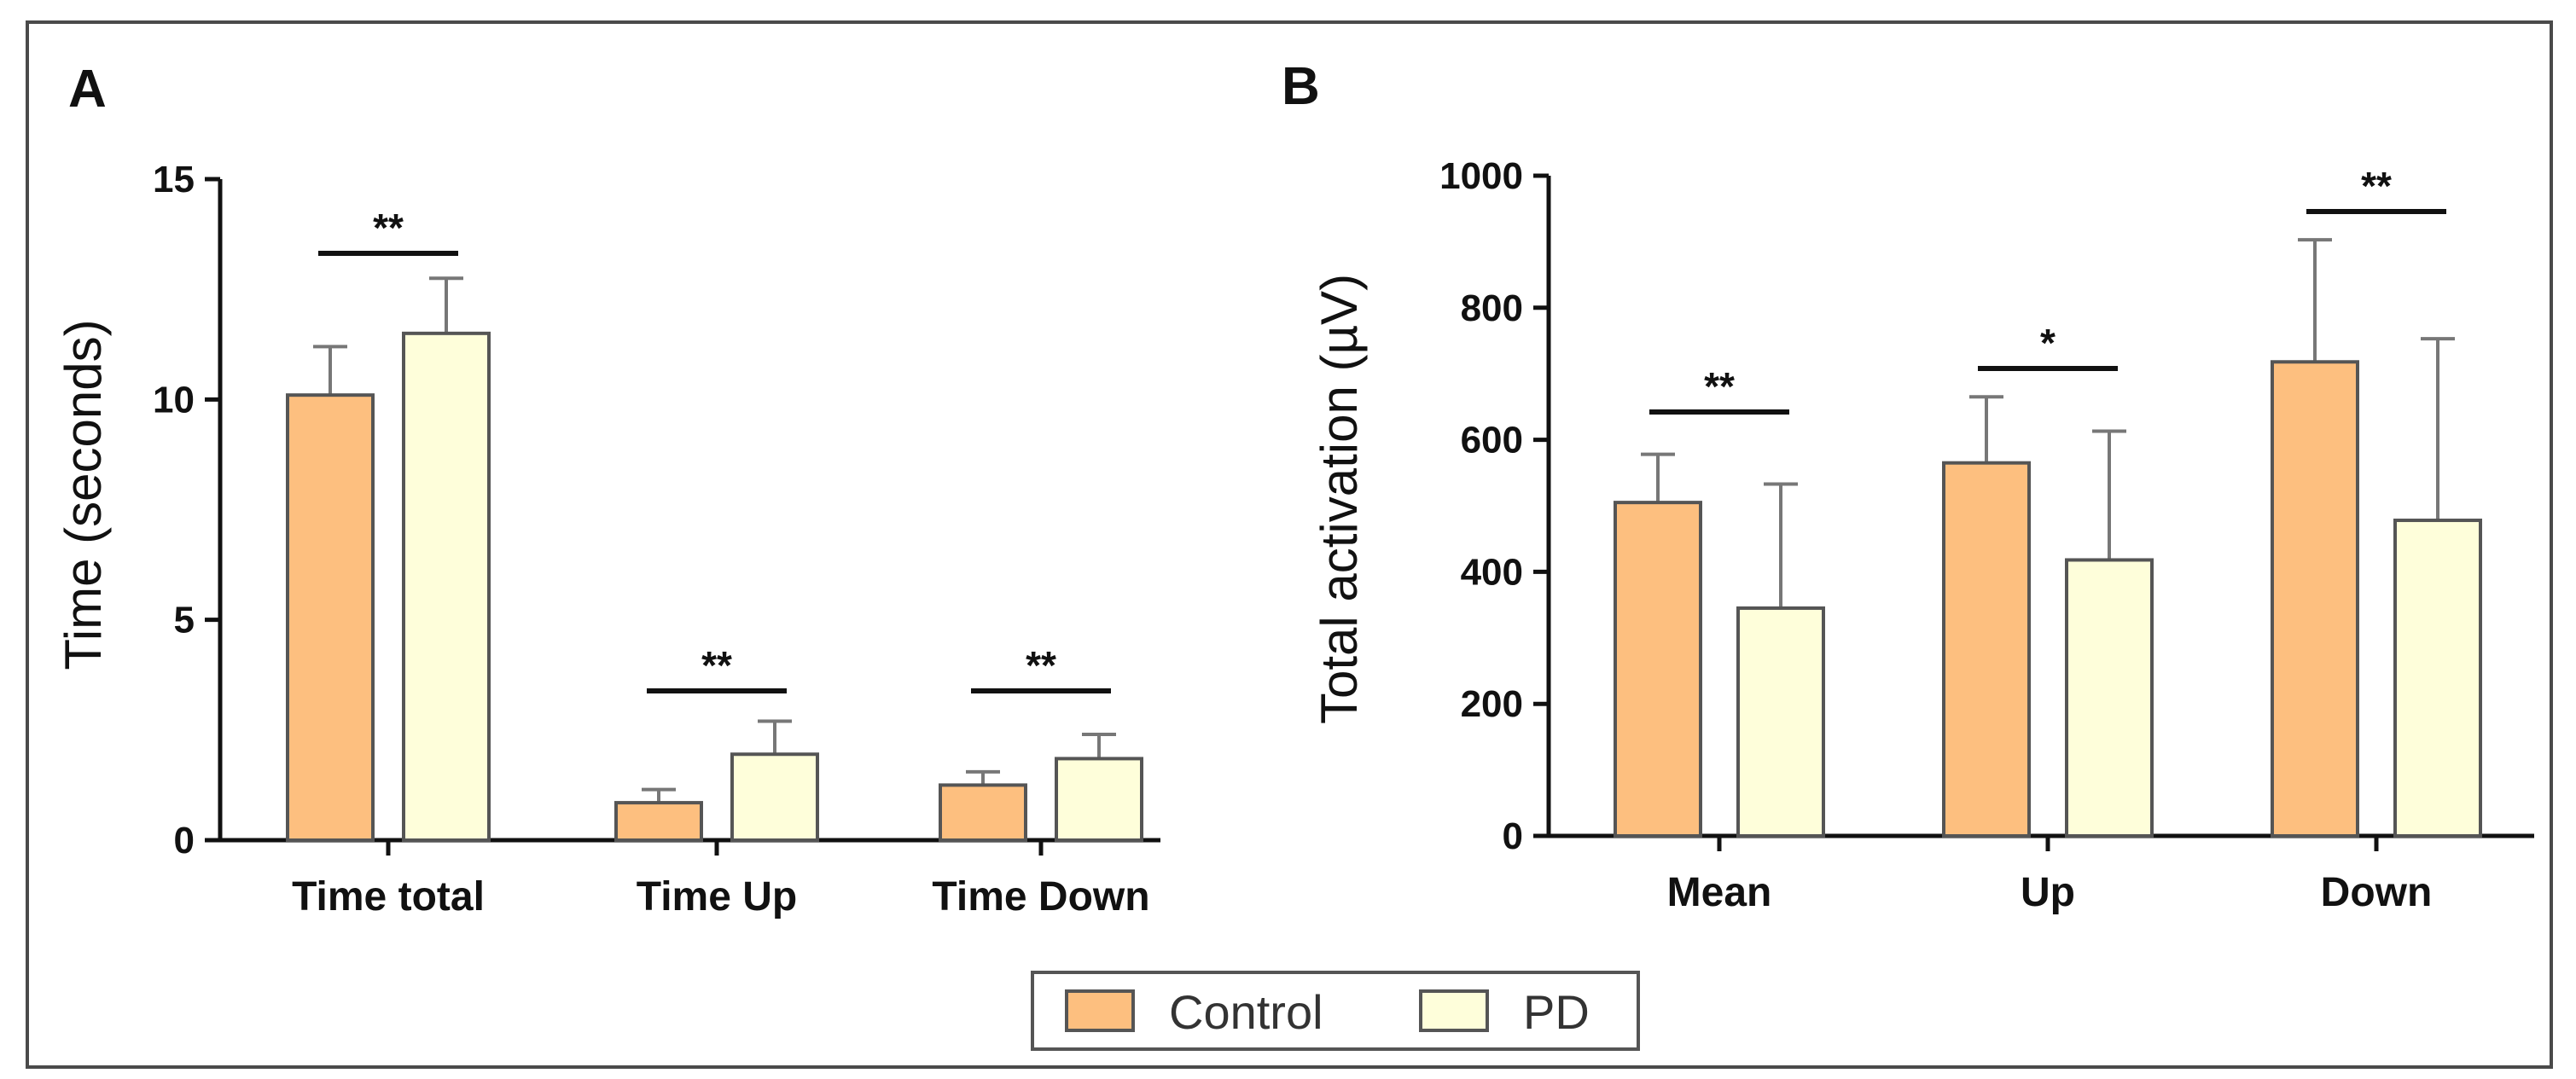 This screenshot has width=2576, height=1079. Describe the element at coordinates (185, 620) in the screenshot. I see `panel-a-y-tick-label: 5` at that location.